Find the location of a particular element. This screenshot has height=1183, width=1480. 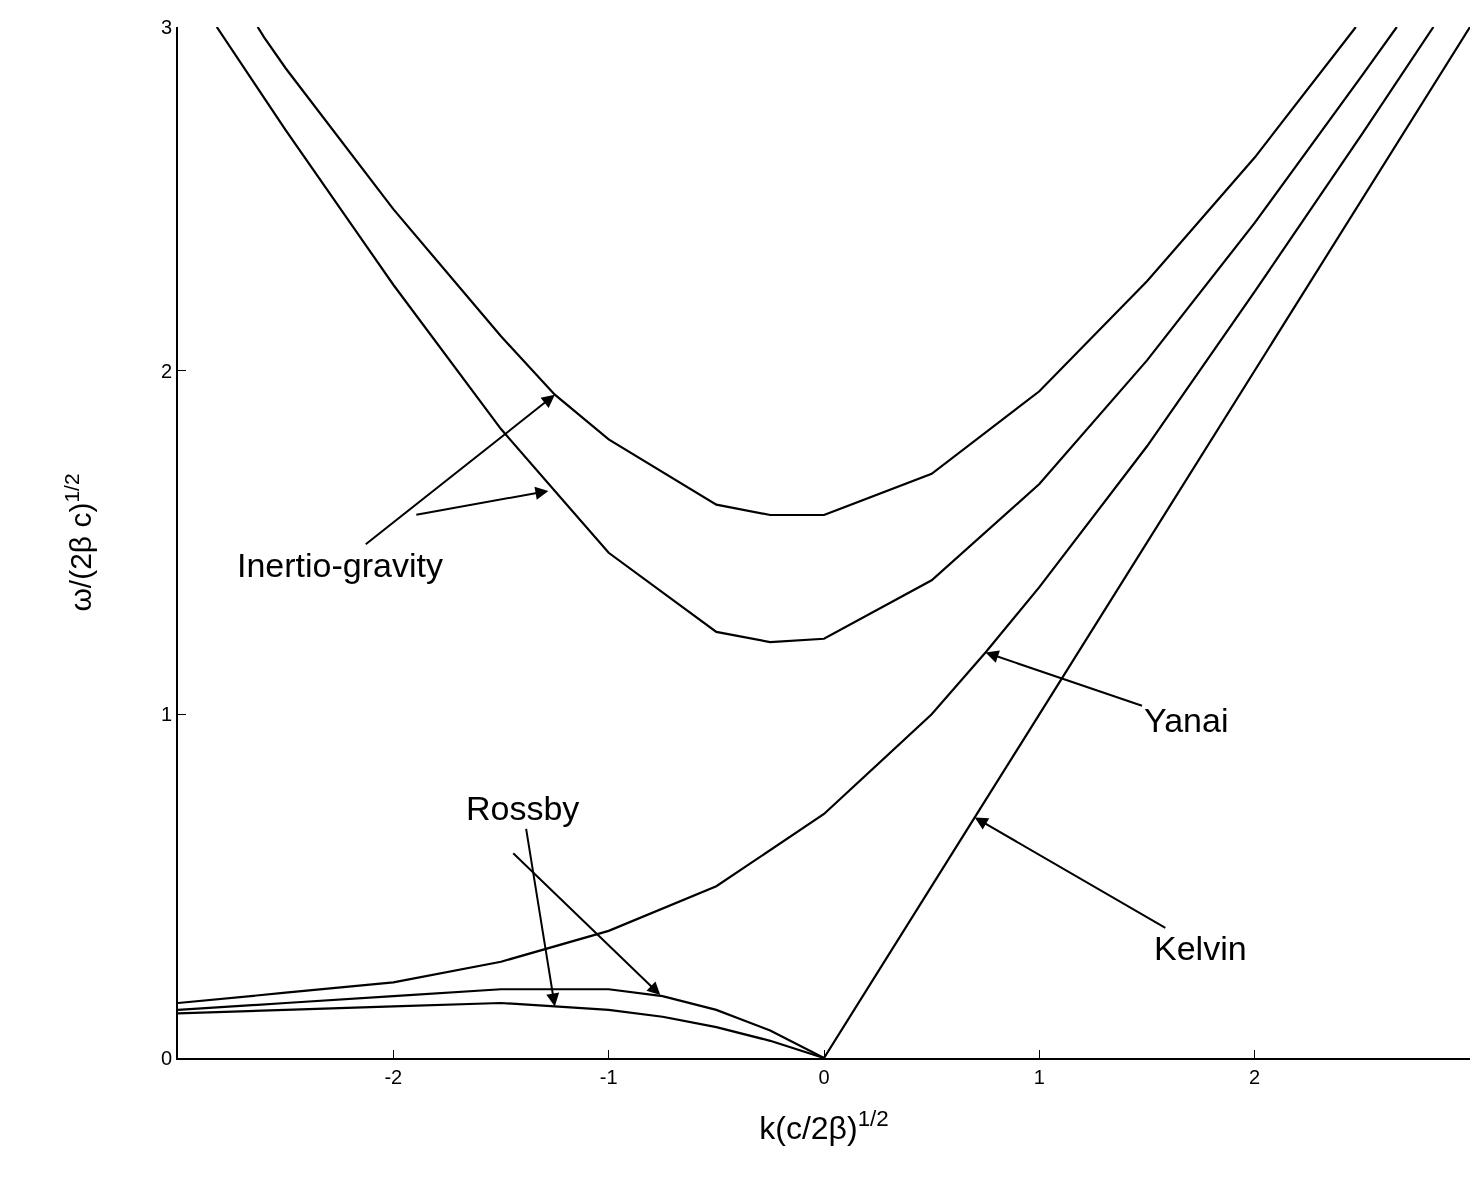

annotation: Yanai is located at coordinates (1186, 720).